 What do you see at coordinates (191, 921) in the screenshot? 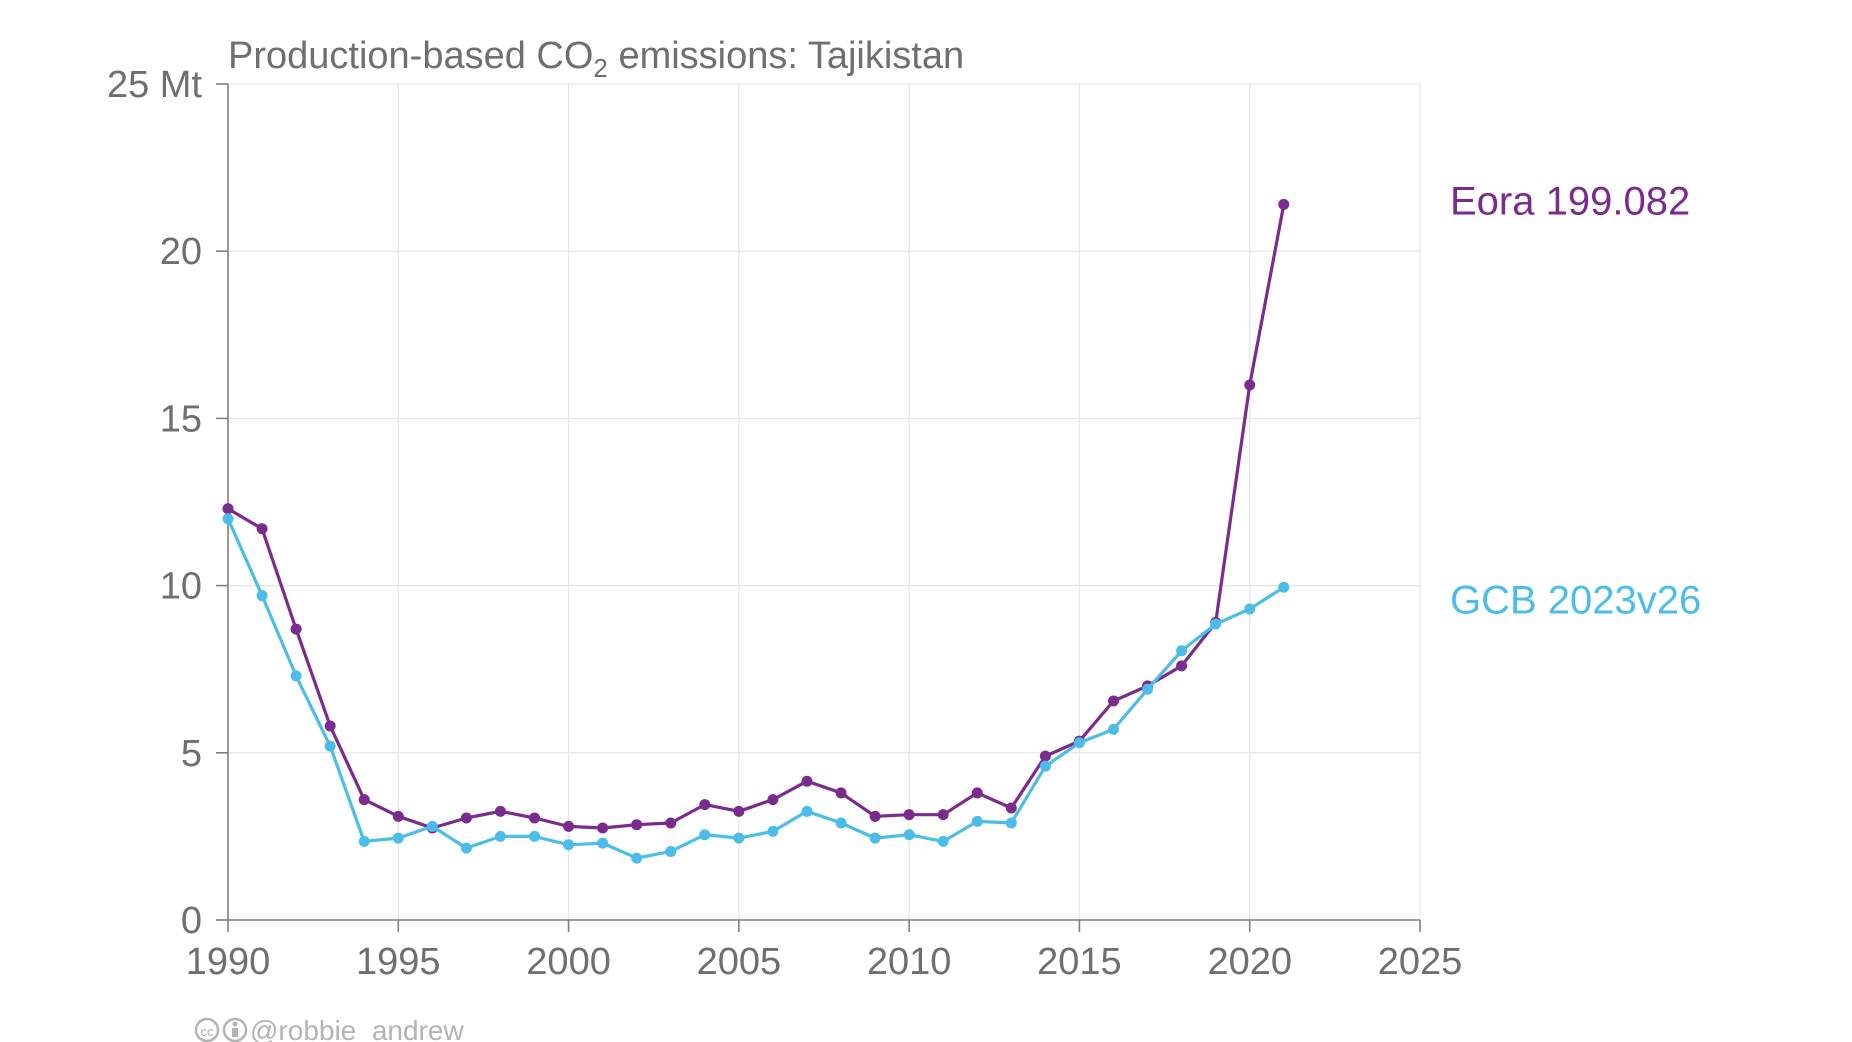
I see `y-tick-label: 0` at bounding box center [191, 921].